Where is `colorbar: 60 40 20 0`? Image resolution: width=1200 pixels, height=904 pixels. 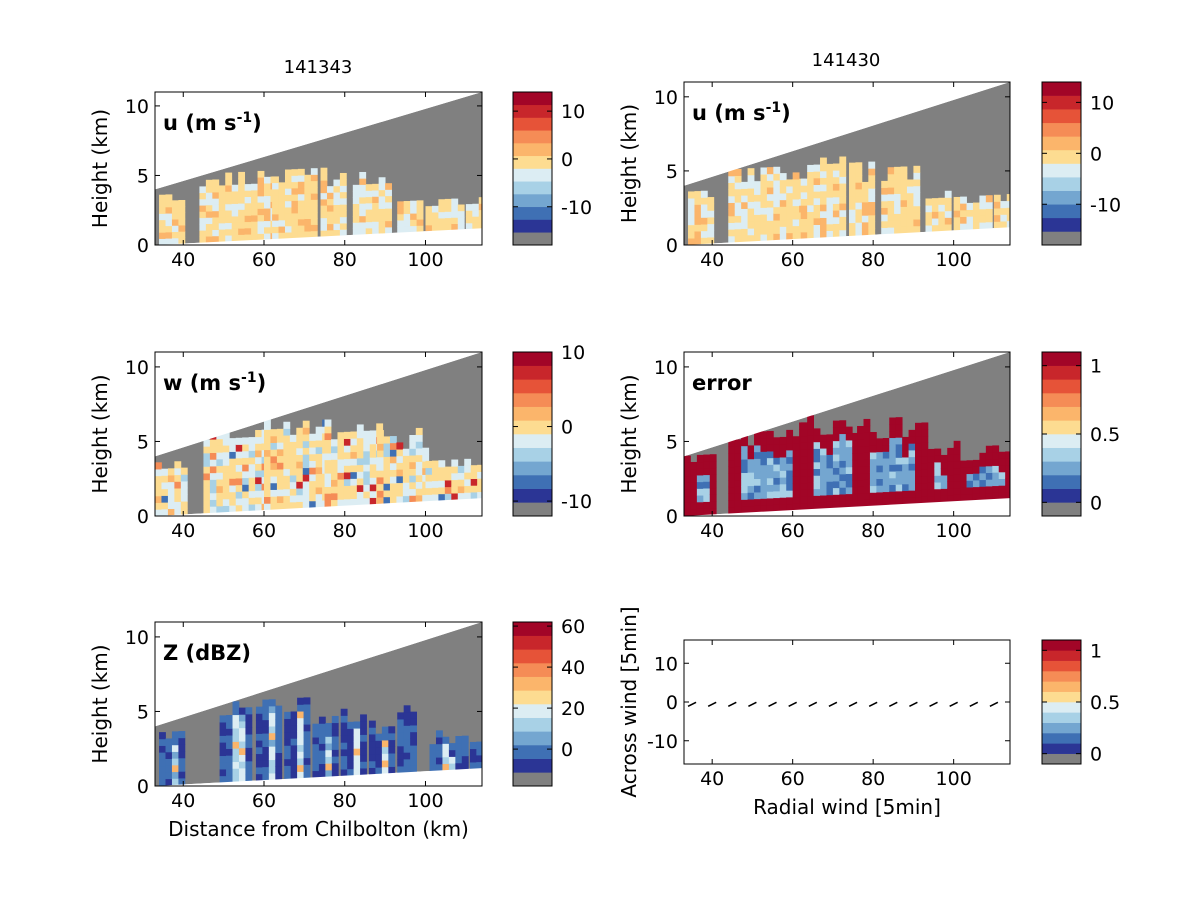 colorbar: 60 40 20 0 is located at coordinates (548, 701).